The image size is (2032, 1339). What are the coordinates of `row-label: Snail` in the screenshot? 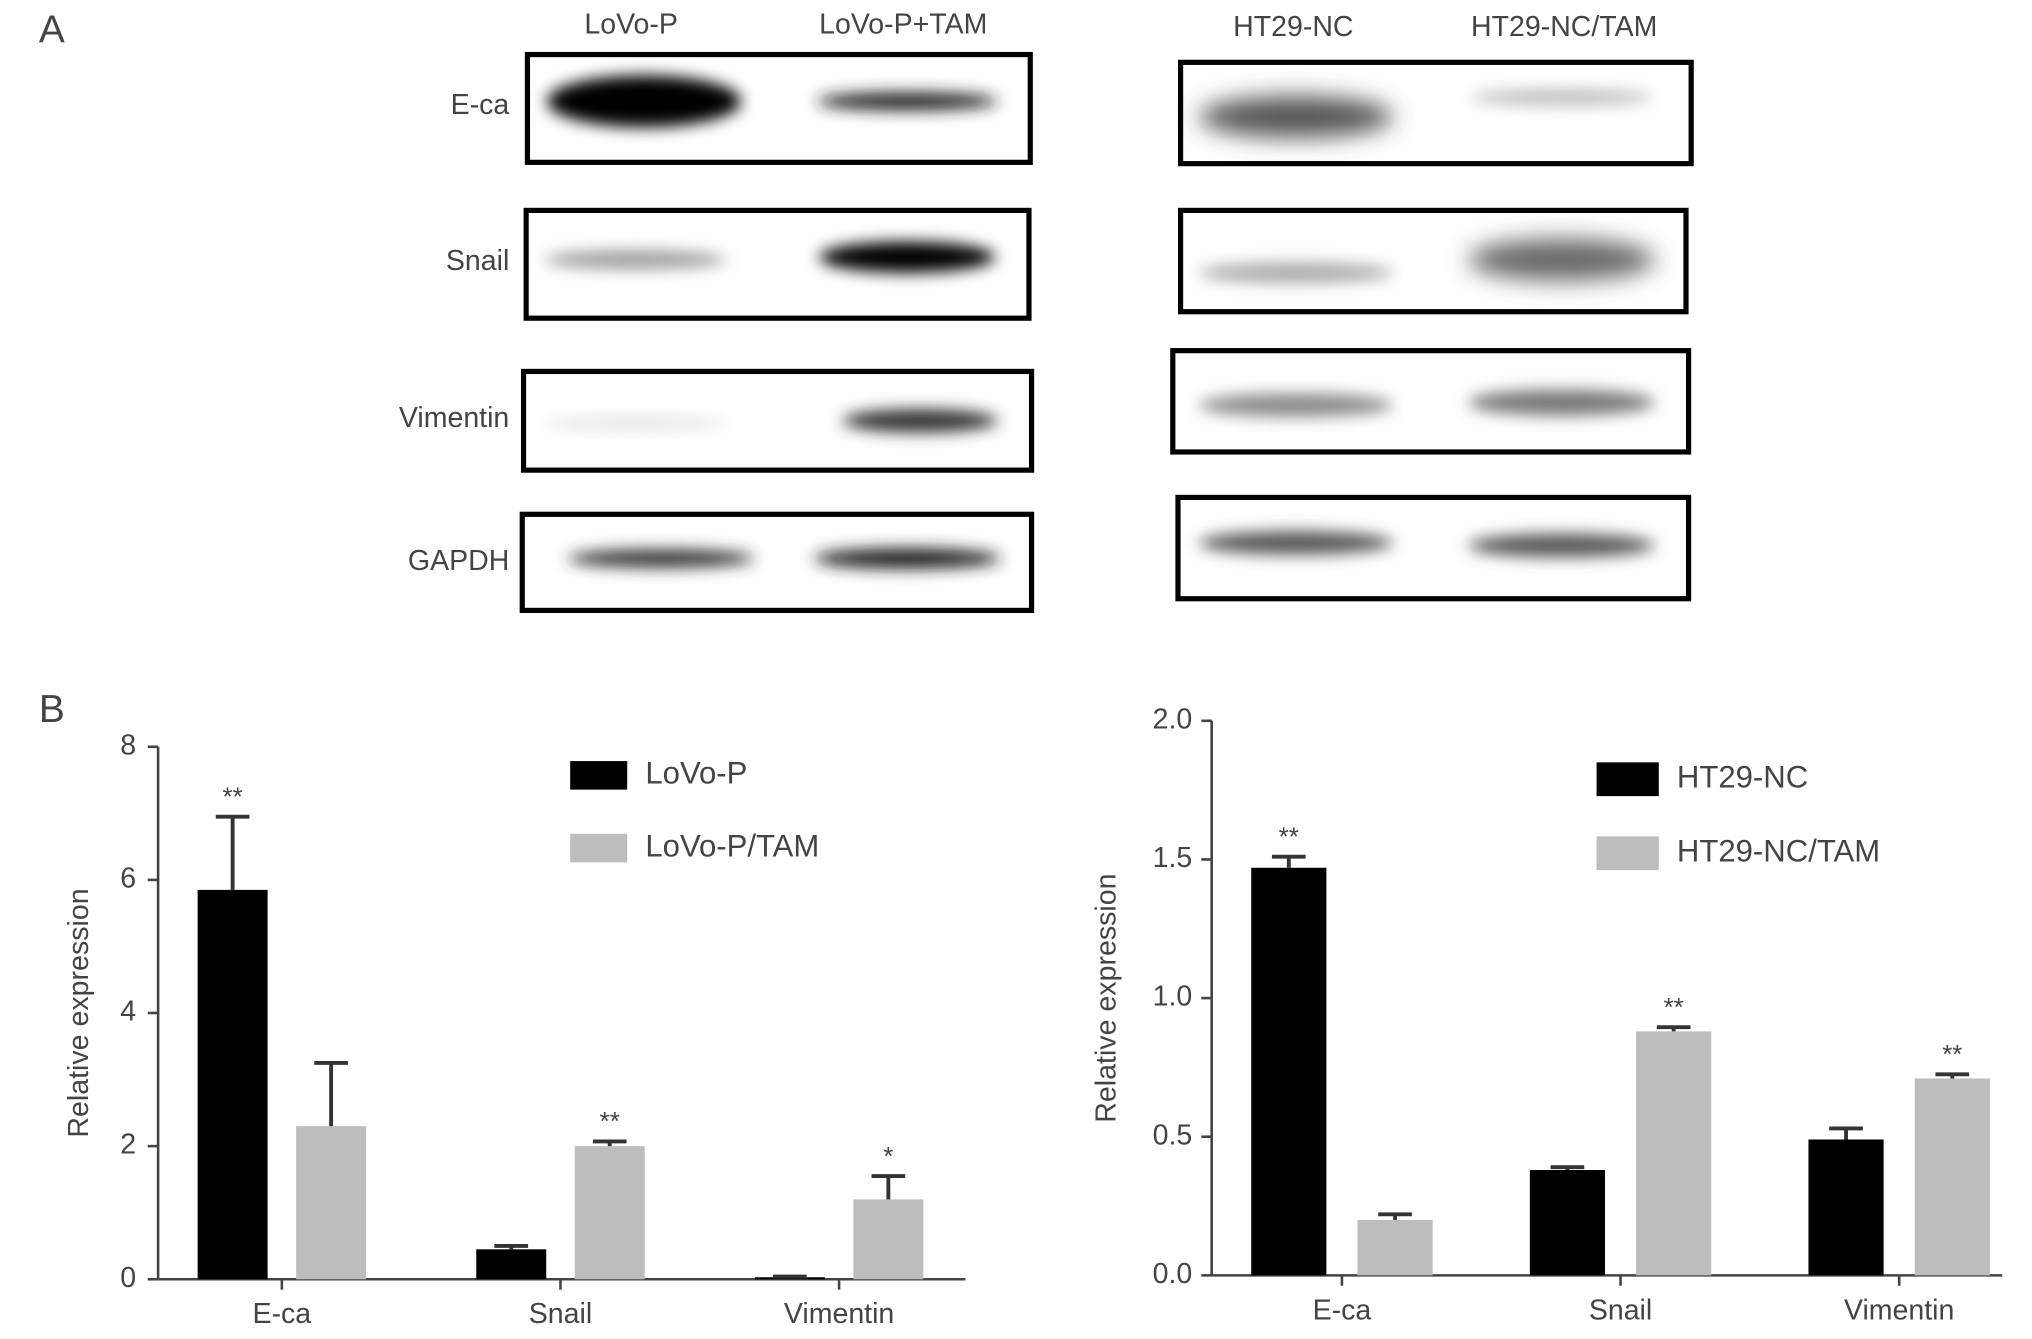 It's located at (477, 261).